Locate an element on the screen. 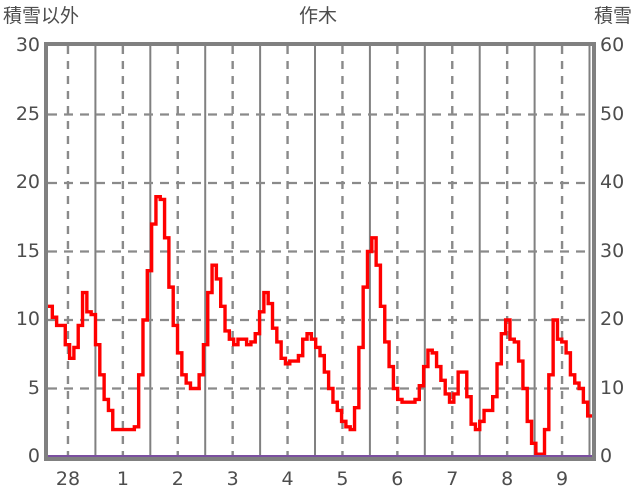  left-tick-label: 20 is located at coordinates (27, 182).